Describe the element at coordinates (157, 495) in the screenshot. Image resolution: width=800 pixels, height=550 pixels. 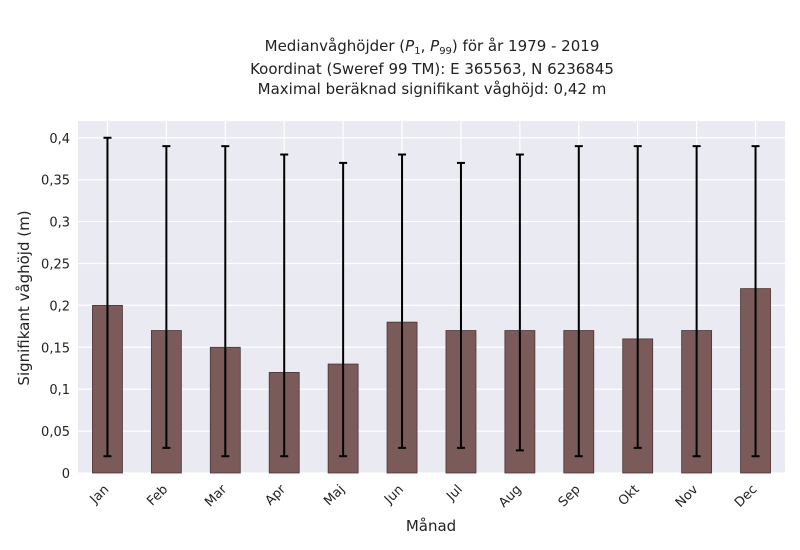
I see `x-tick-label: Feb` at that location.